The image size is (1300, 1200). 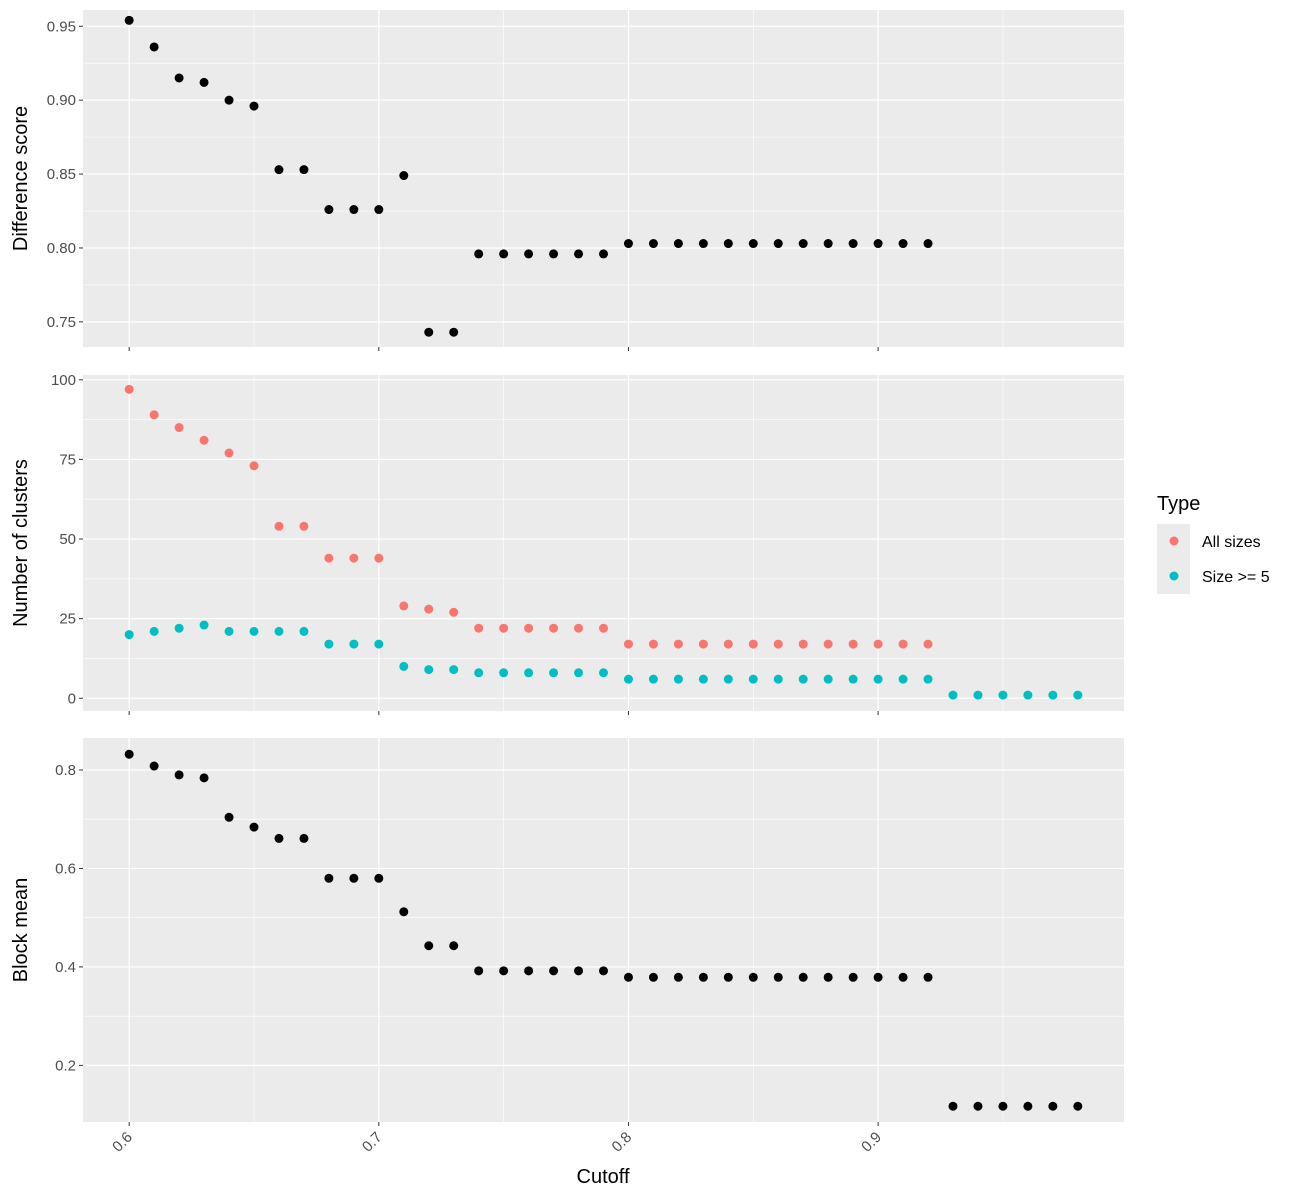 What do you see at coordinates (63, 380) in the screenshot?
I see `y-tick-label: 100` at bounding box center [63, 380].